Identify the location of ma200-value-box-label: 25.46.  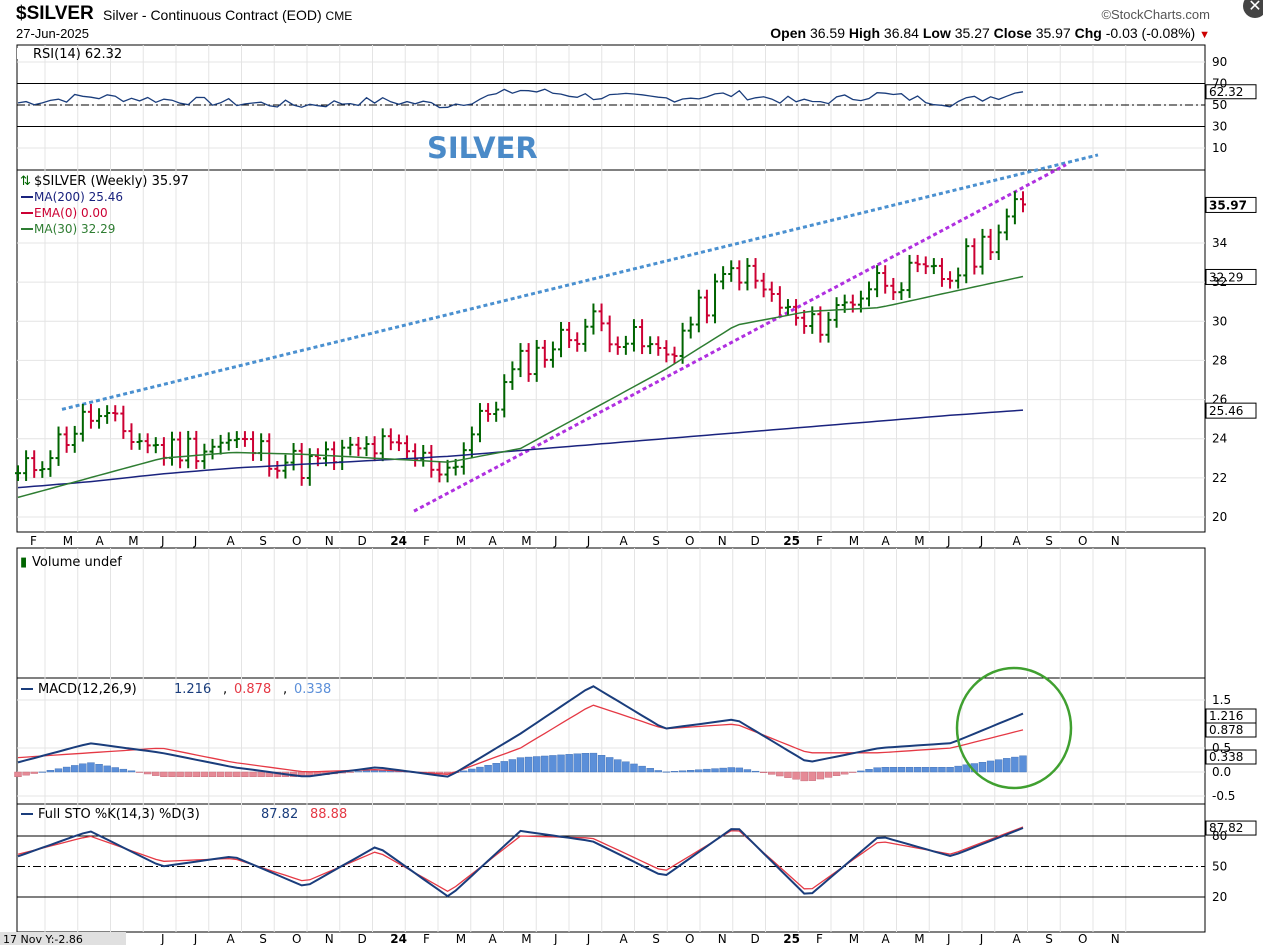
(1226, 411).